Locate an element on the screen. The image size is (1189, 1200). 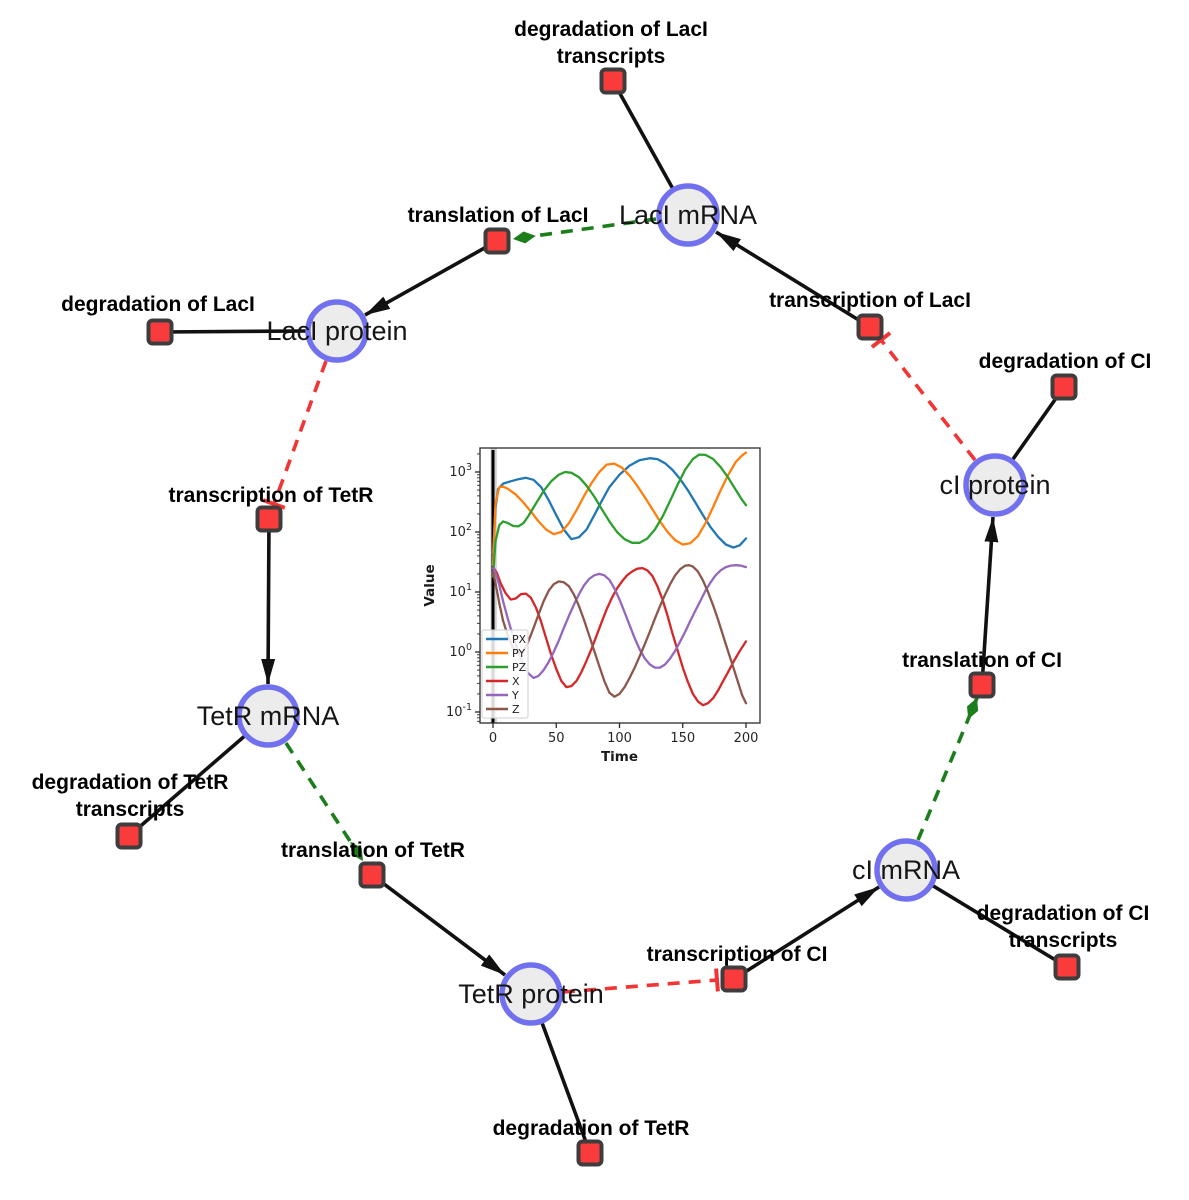
species-label-ci-protein: cI protein is located at coordinates (994, 485).